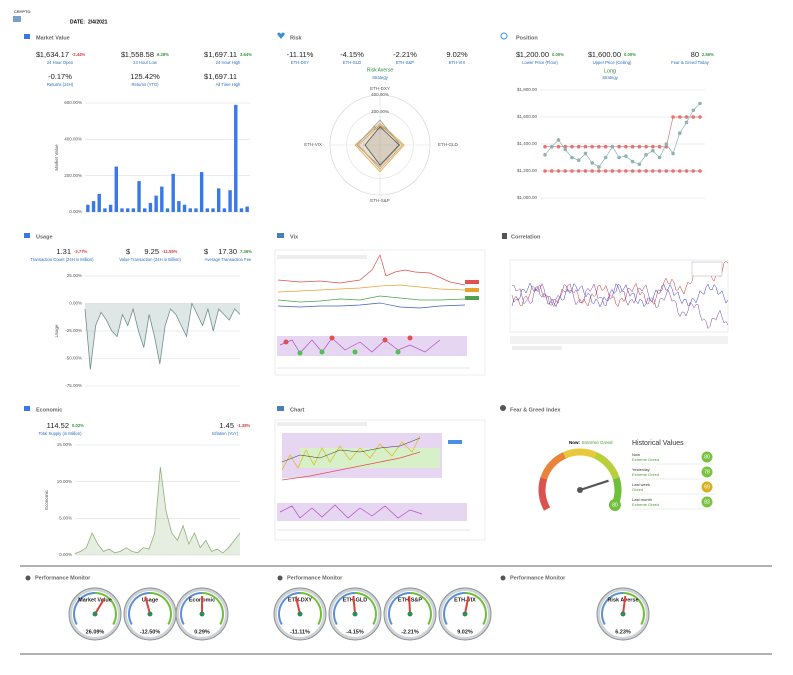  Describe the element at coordinates (157, 510) in the screenshot. I see `area-line` at that location.